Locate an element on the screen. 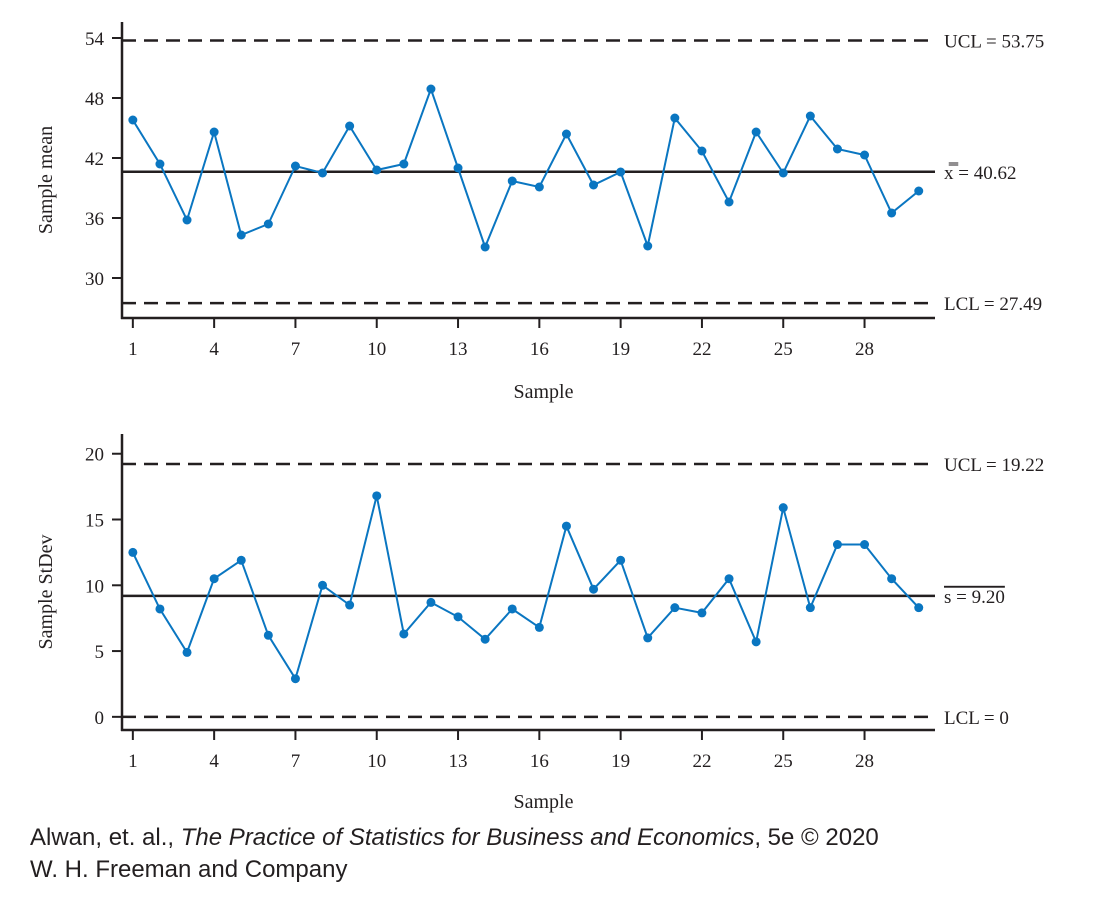 The width and height of the screenshot is (1100, 913). stdev-x-tick-label: 10 is located at coordinates (376, 761).